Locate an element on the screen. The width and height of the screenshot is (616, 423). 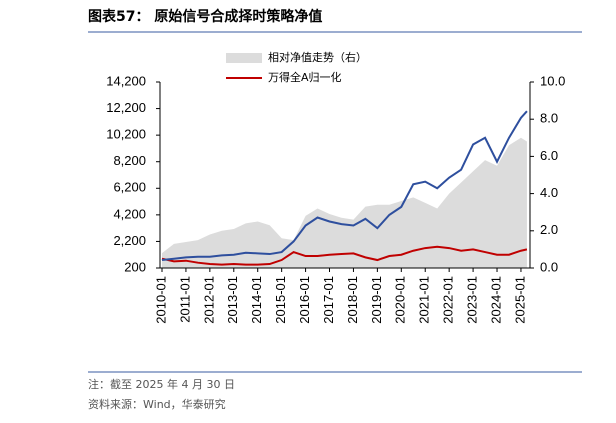
y-tick-label: 8,200 is located at coordinates (129, 160).